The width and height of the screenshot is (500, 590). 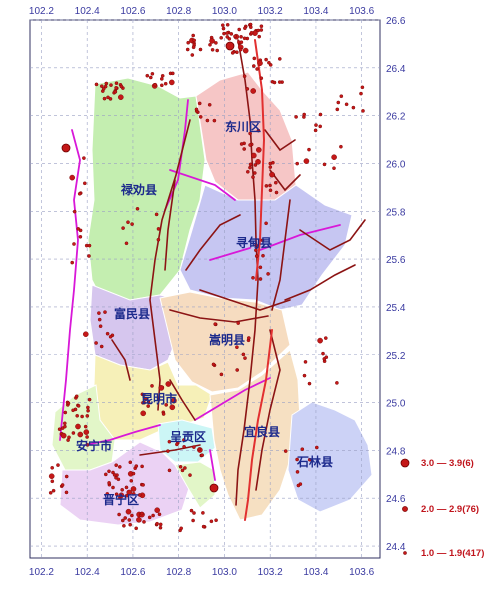 What do you see at coordinates (315, 11) in the screenshot?
I see `lon-tick-label-top: 103.4` at bounding box center [315, 11].